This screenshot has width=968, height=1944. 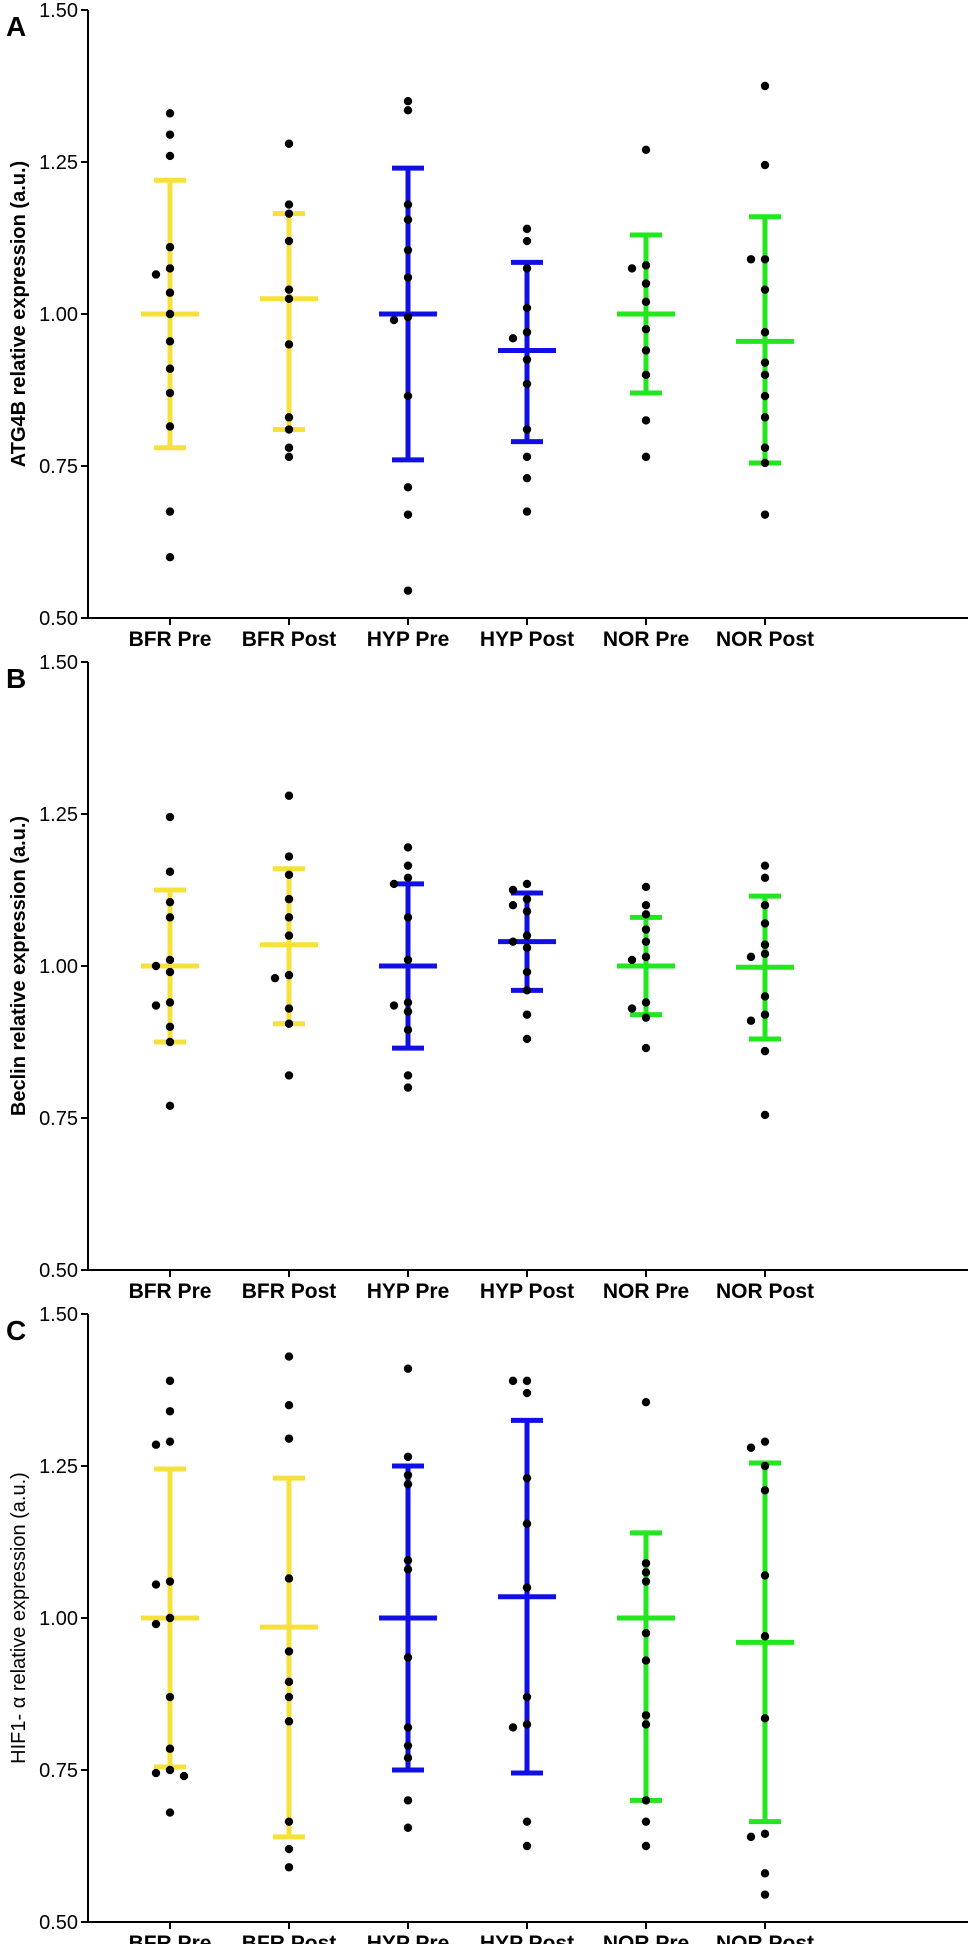 I want to click on y-tick-label: 1.00, so click(x=58, y=1619).